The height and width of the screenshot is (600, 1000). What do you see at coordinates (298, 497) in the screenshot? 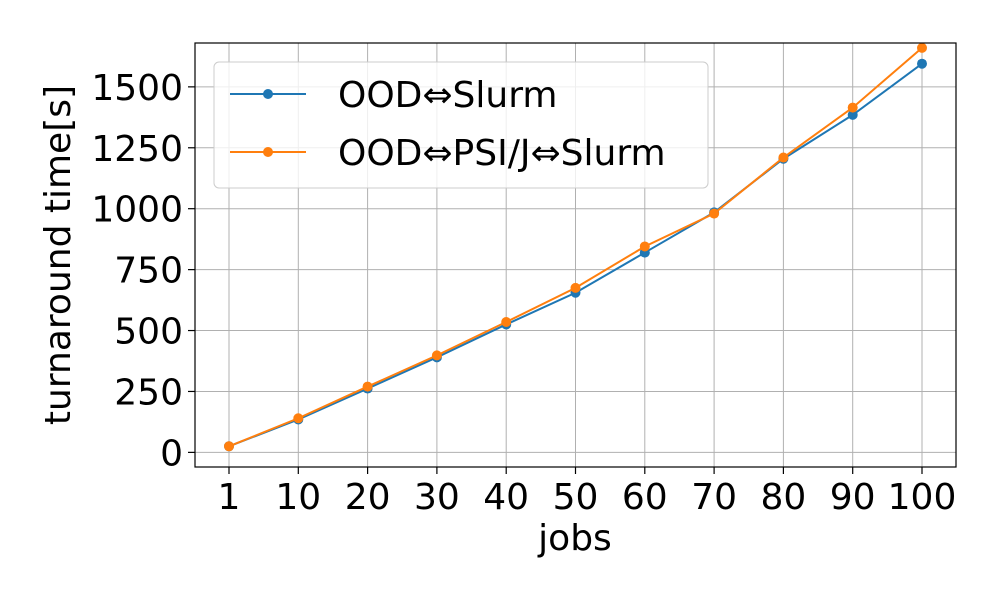
I see `x-tick-label: 10` at bounding box center [298, 497].